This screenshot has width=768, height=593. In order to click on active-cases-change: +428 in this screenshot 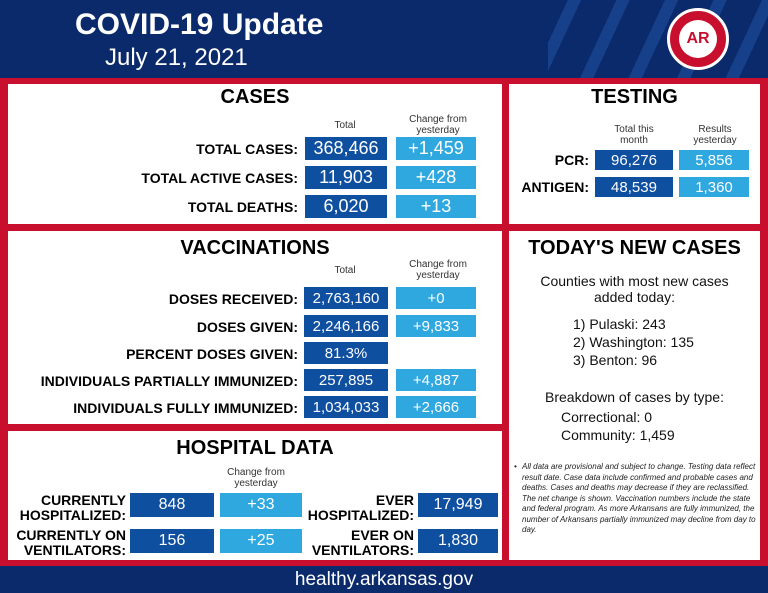, I will do `click(436, 177)`.